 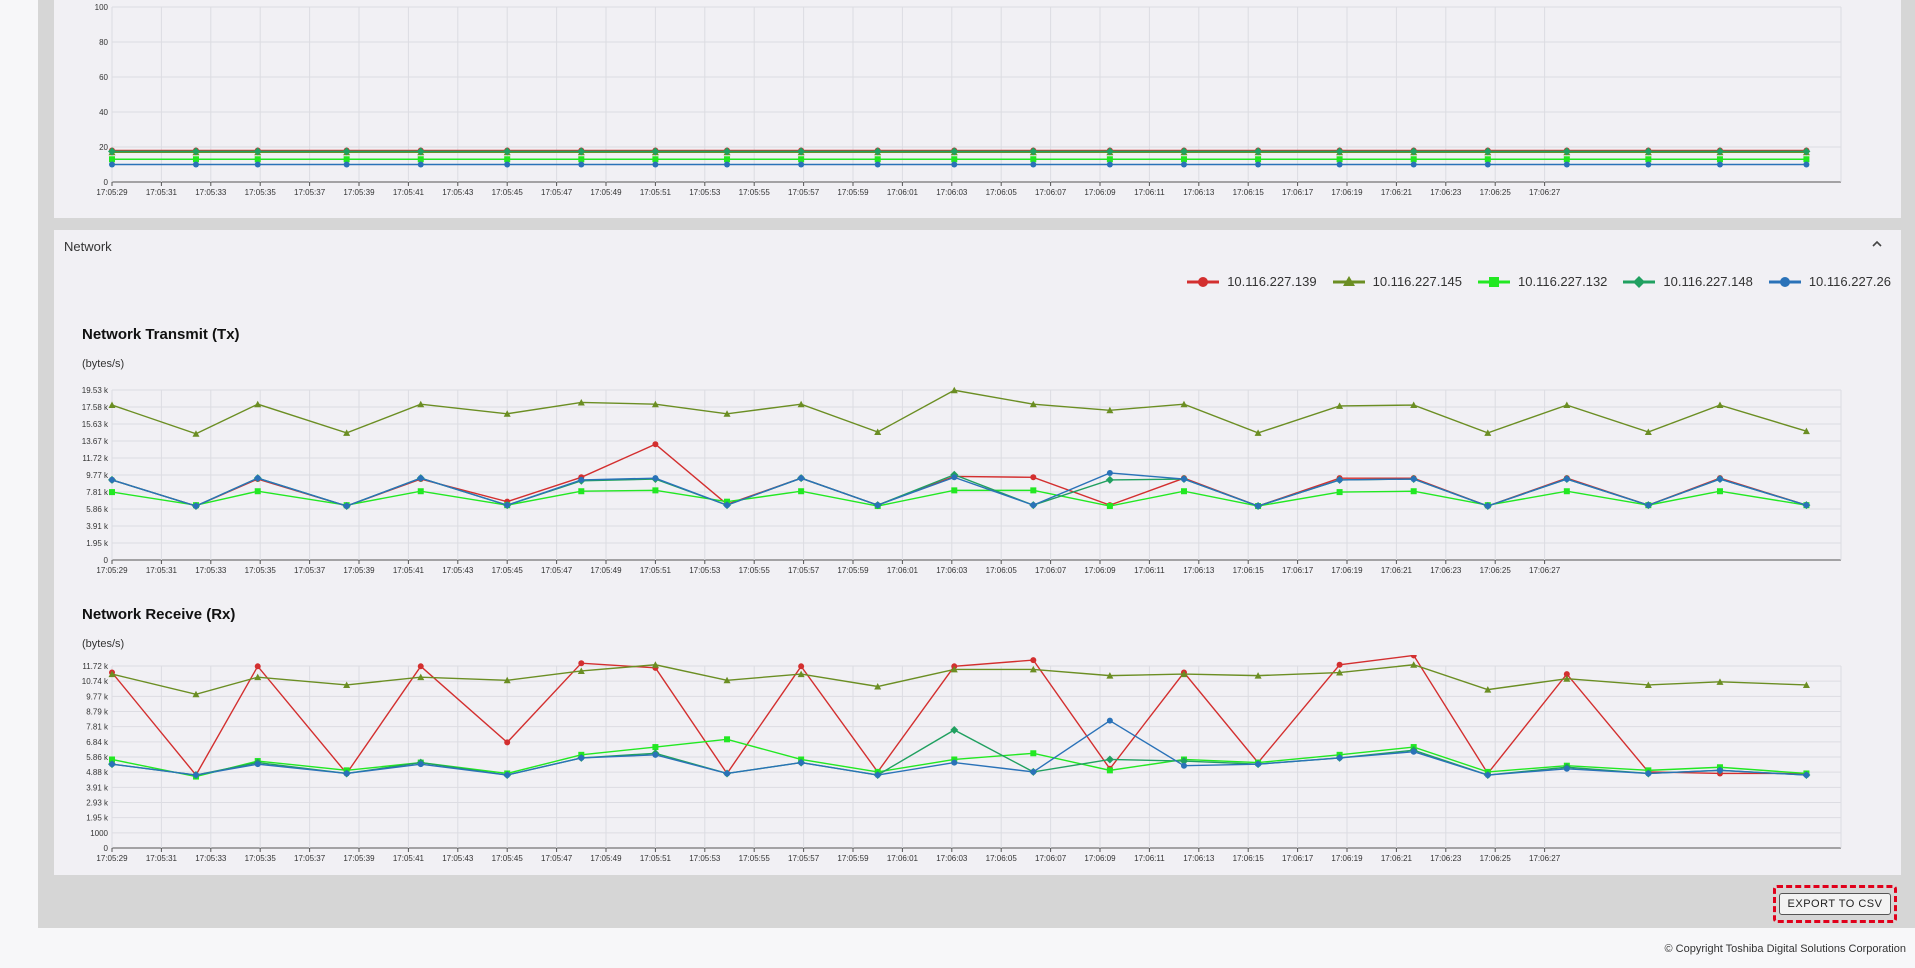 I want to click on y-tick-label: 9.77 k, so click(x=97, y=475).